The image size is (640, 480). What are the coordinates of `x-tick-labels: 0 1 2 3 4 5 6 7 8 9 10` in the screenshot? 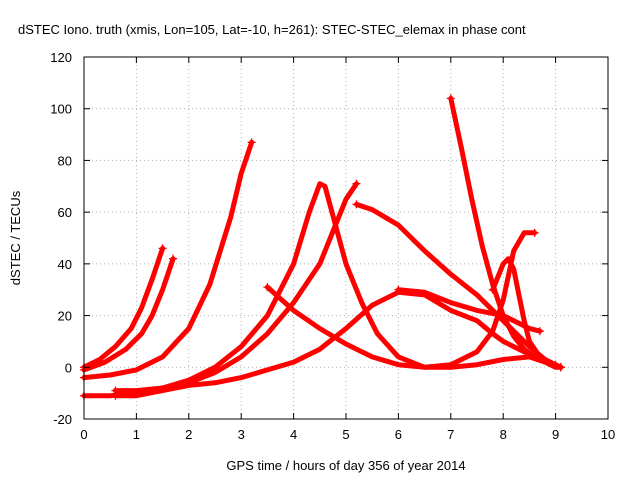 It's located at (347, 434).